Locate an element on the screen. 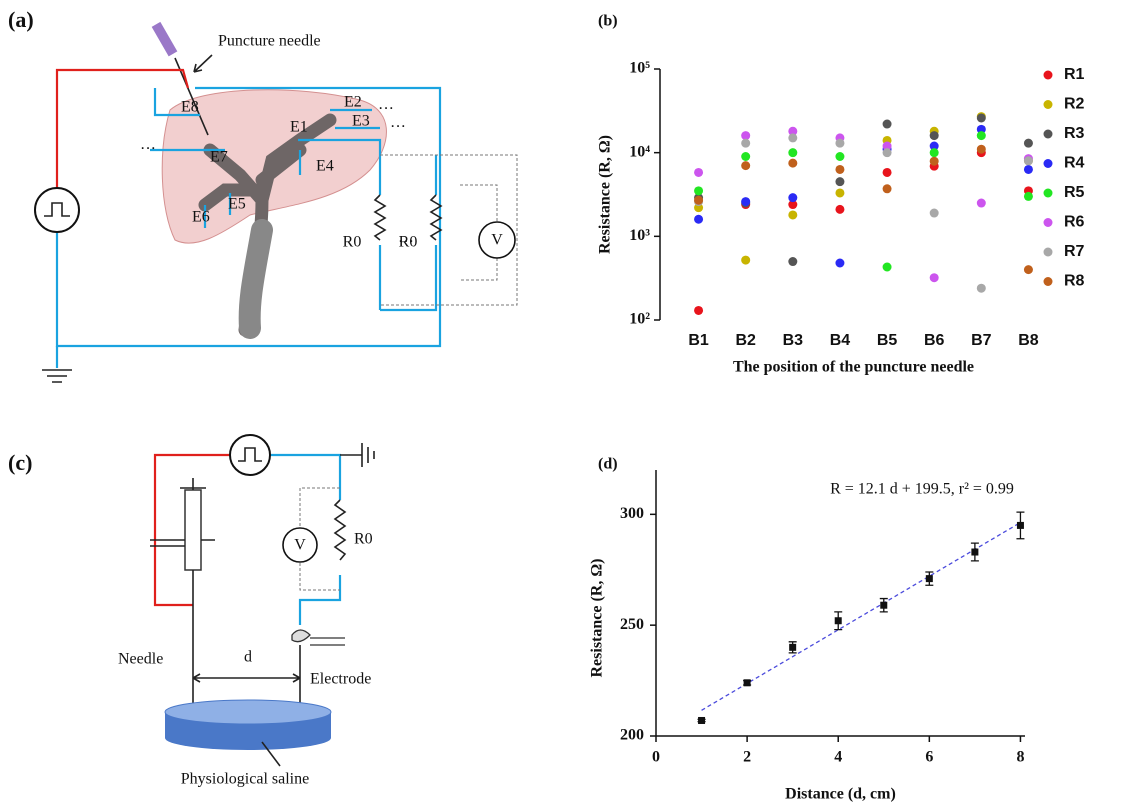 The height and width of the screenshot is (806, 1121). panel-label: (c) is located at coordinates (20, 462).